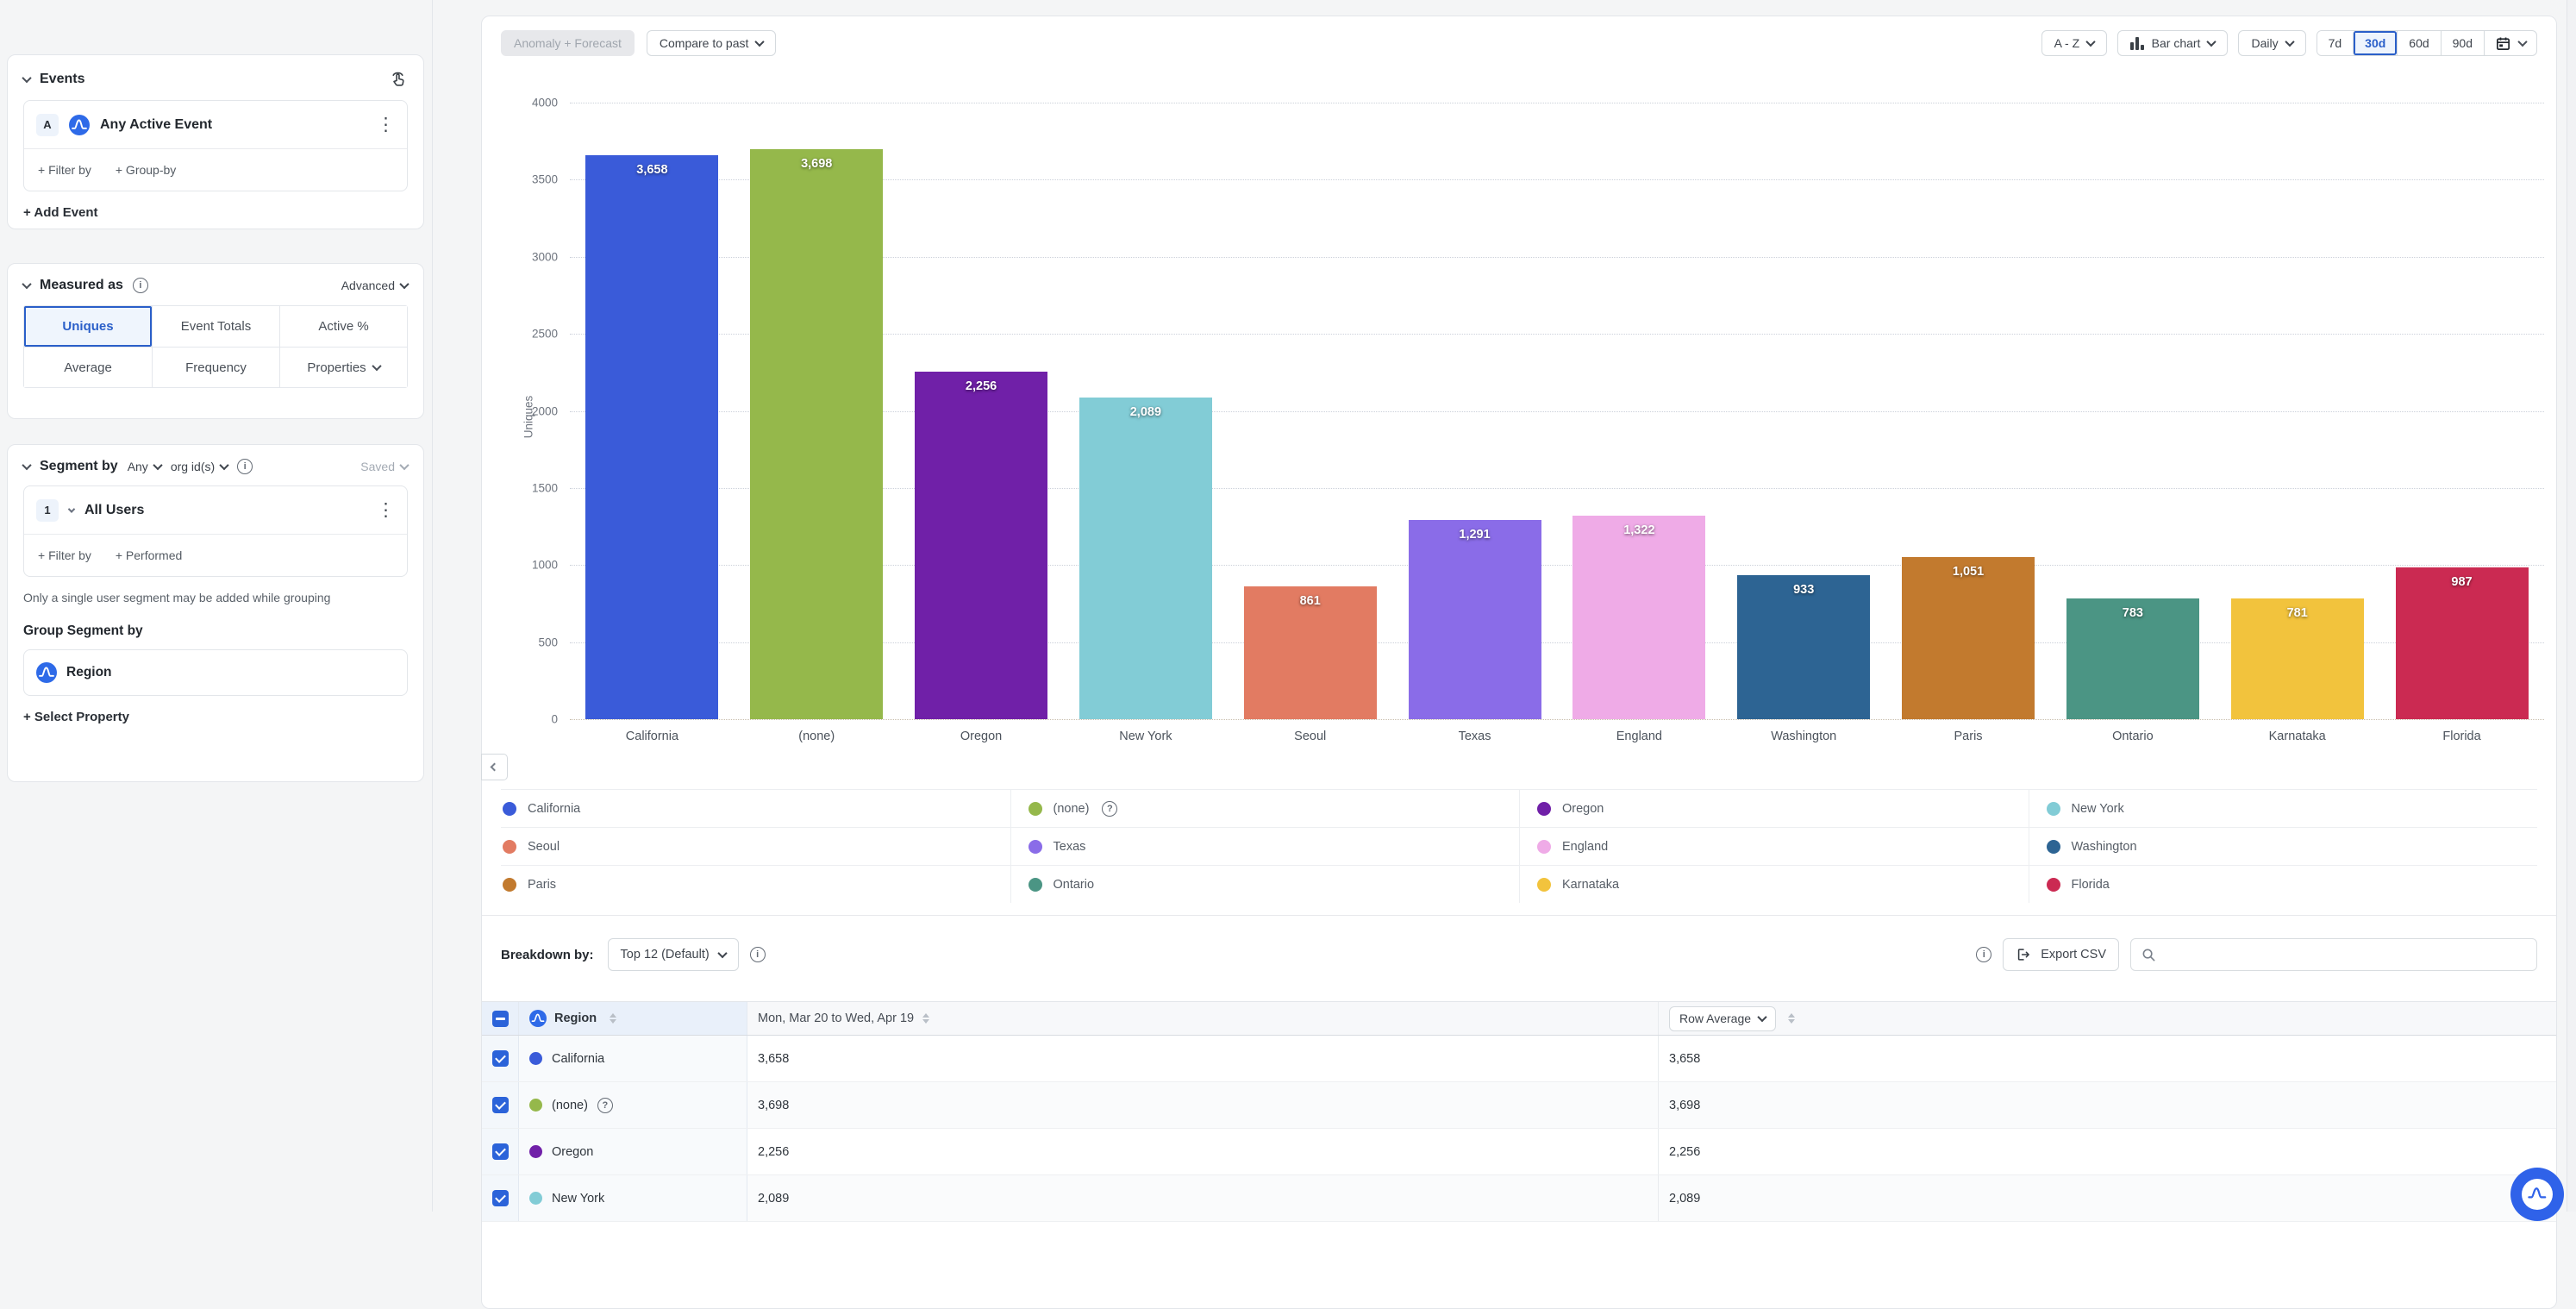 The image size is (2576, 1309). I want to click on compare-to-past-dropdown: Compare to past, so click(712, 43).